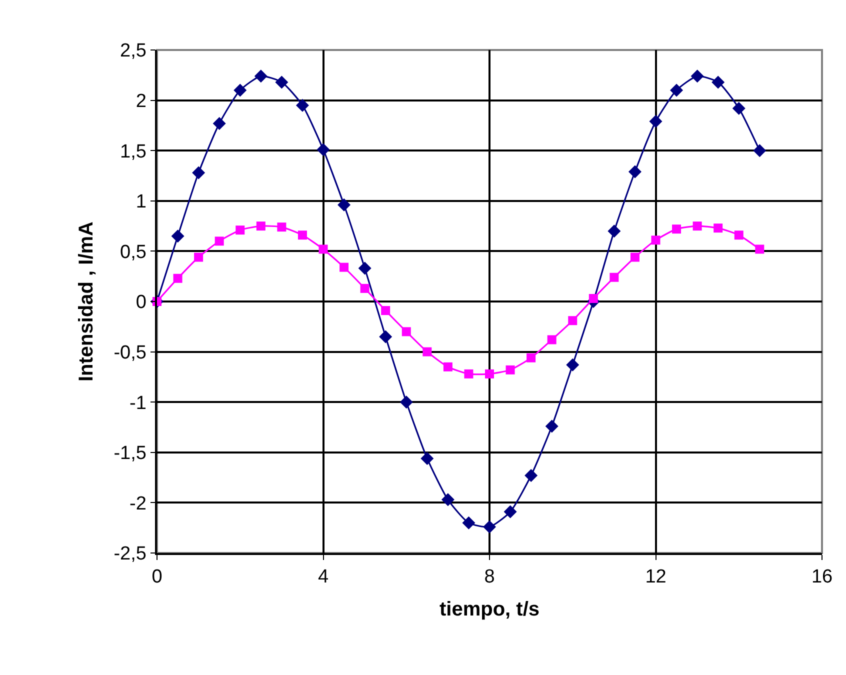 The width and height of the screenshot is (846, 675). I want to click on x-tick-label: 16, so click(822, 577).